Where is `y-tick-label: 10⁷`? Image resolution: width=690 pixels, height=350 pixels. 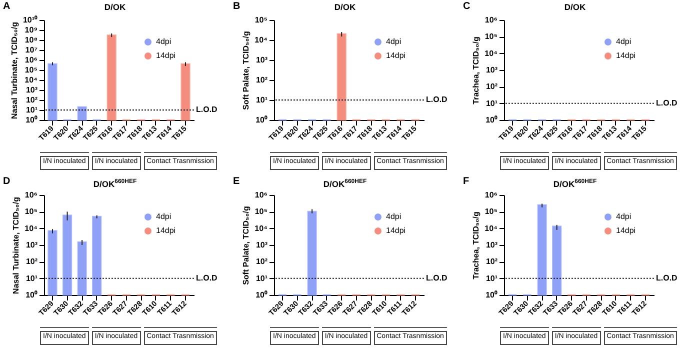
y-tick-label: 10⁷ is located at coordinates (31, 50).